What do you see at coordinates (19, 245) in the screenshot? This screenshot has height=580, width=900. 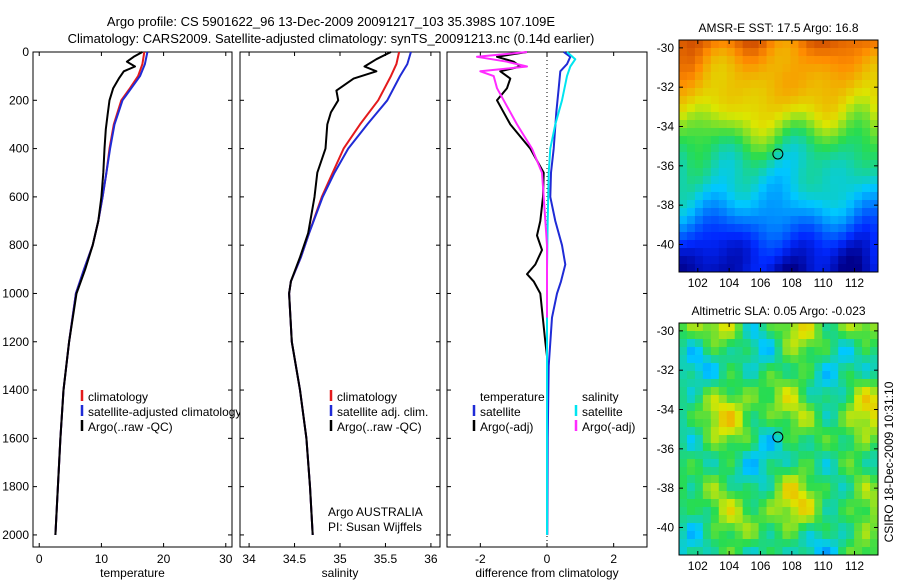 I see `y-tick-label: 800` at bounding box center [19, 245].